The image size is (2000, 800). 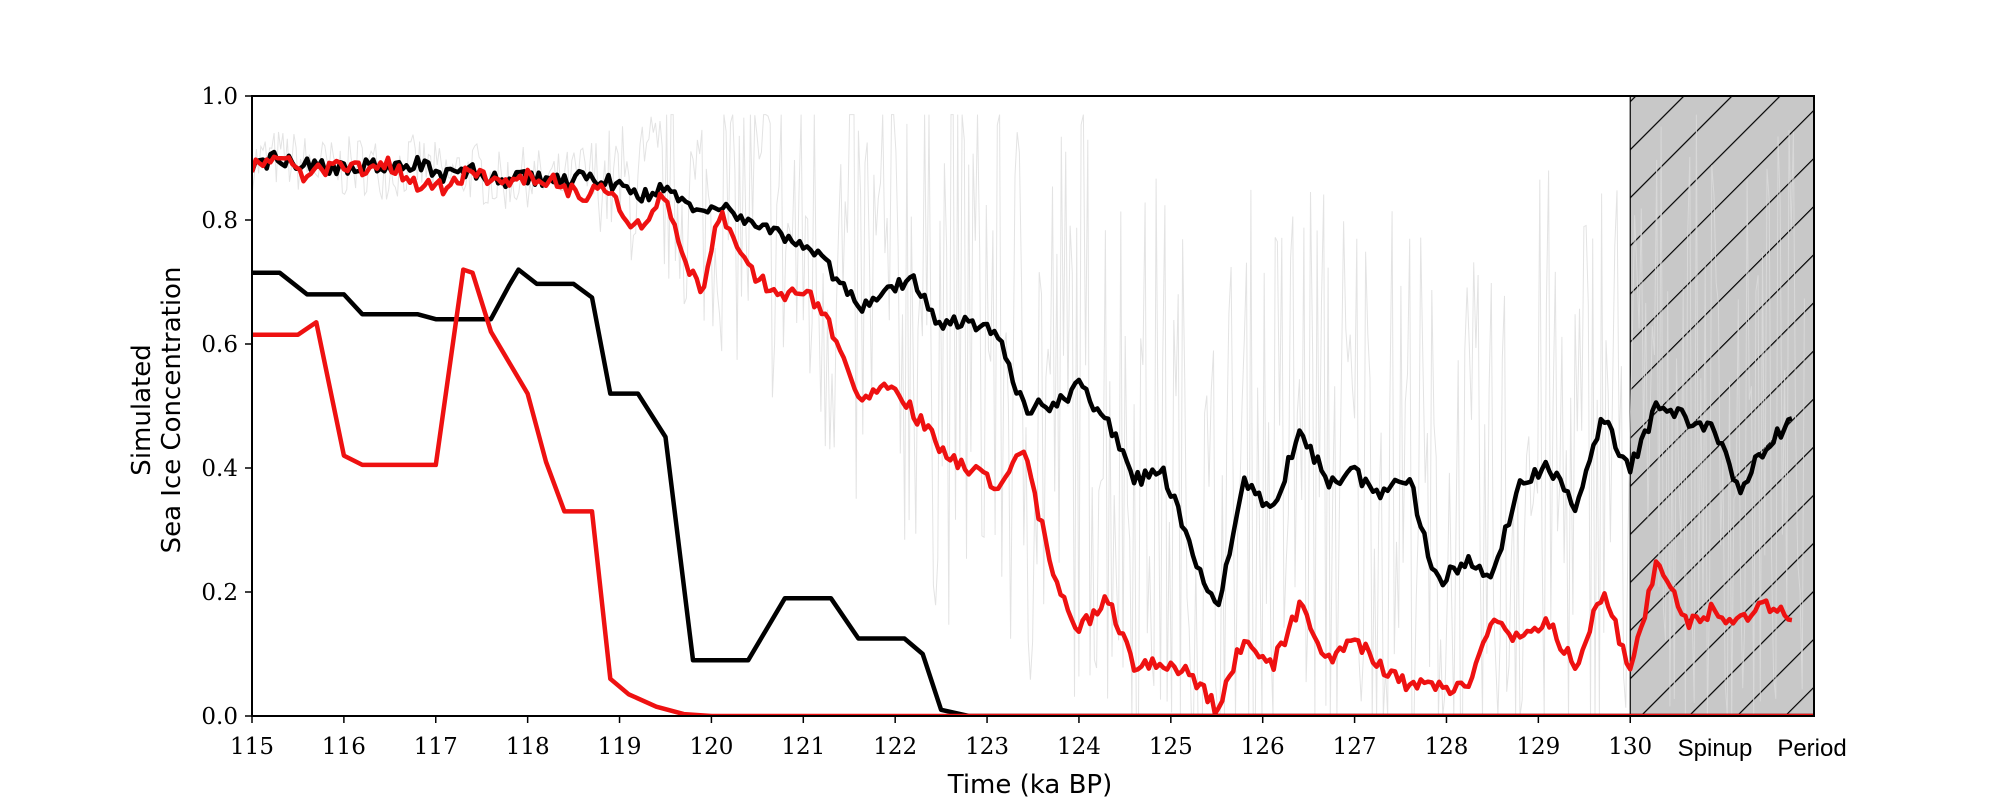 What do you see at coordinates (1447, 747) in the screenshot?
I see `x-tick-label: 128` at bounding box center [1447, 747].